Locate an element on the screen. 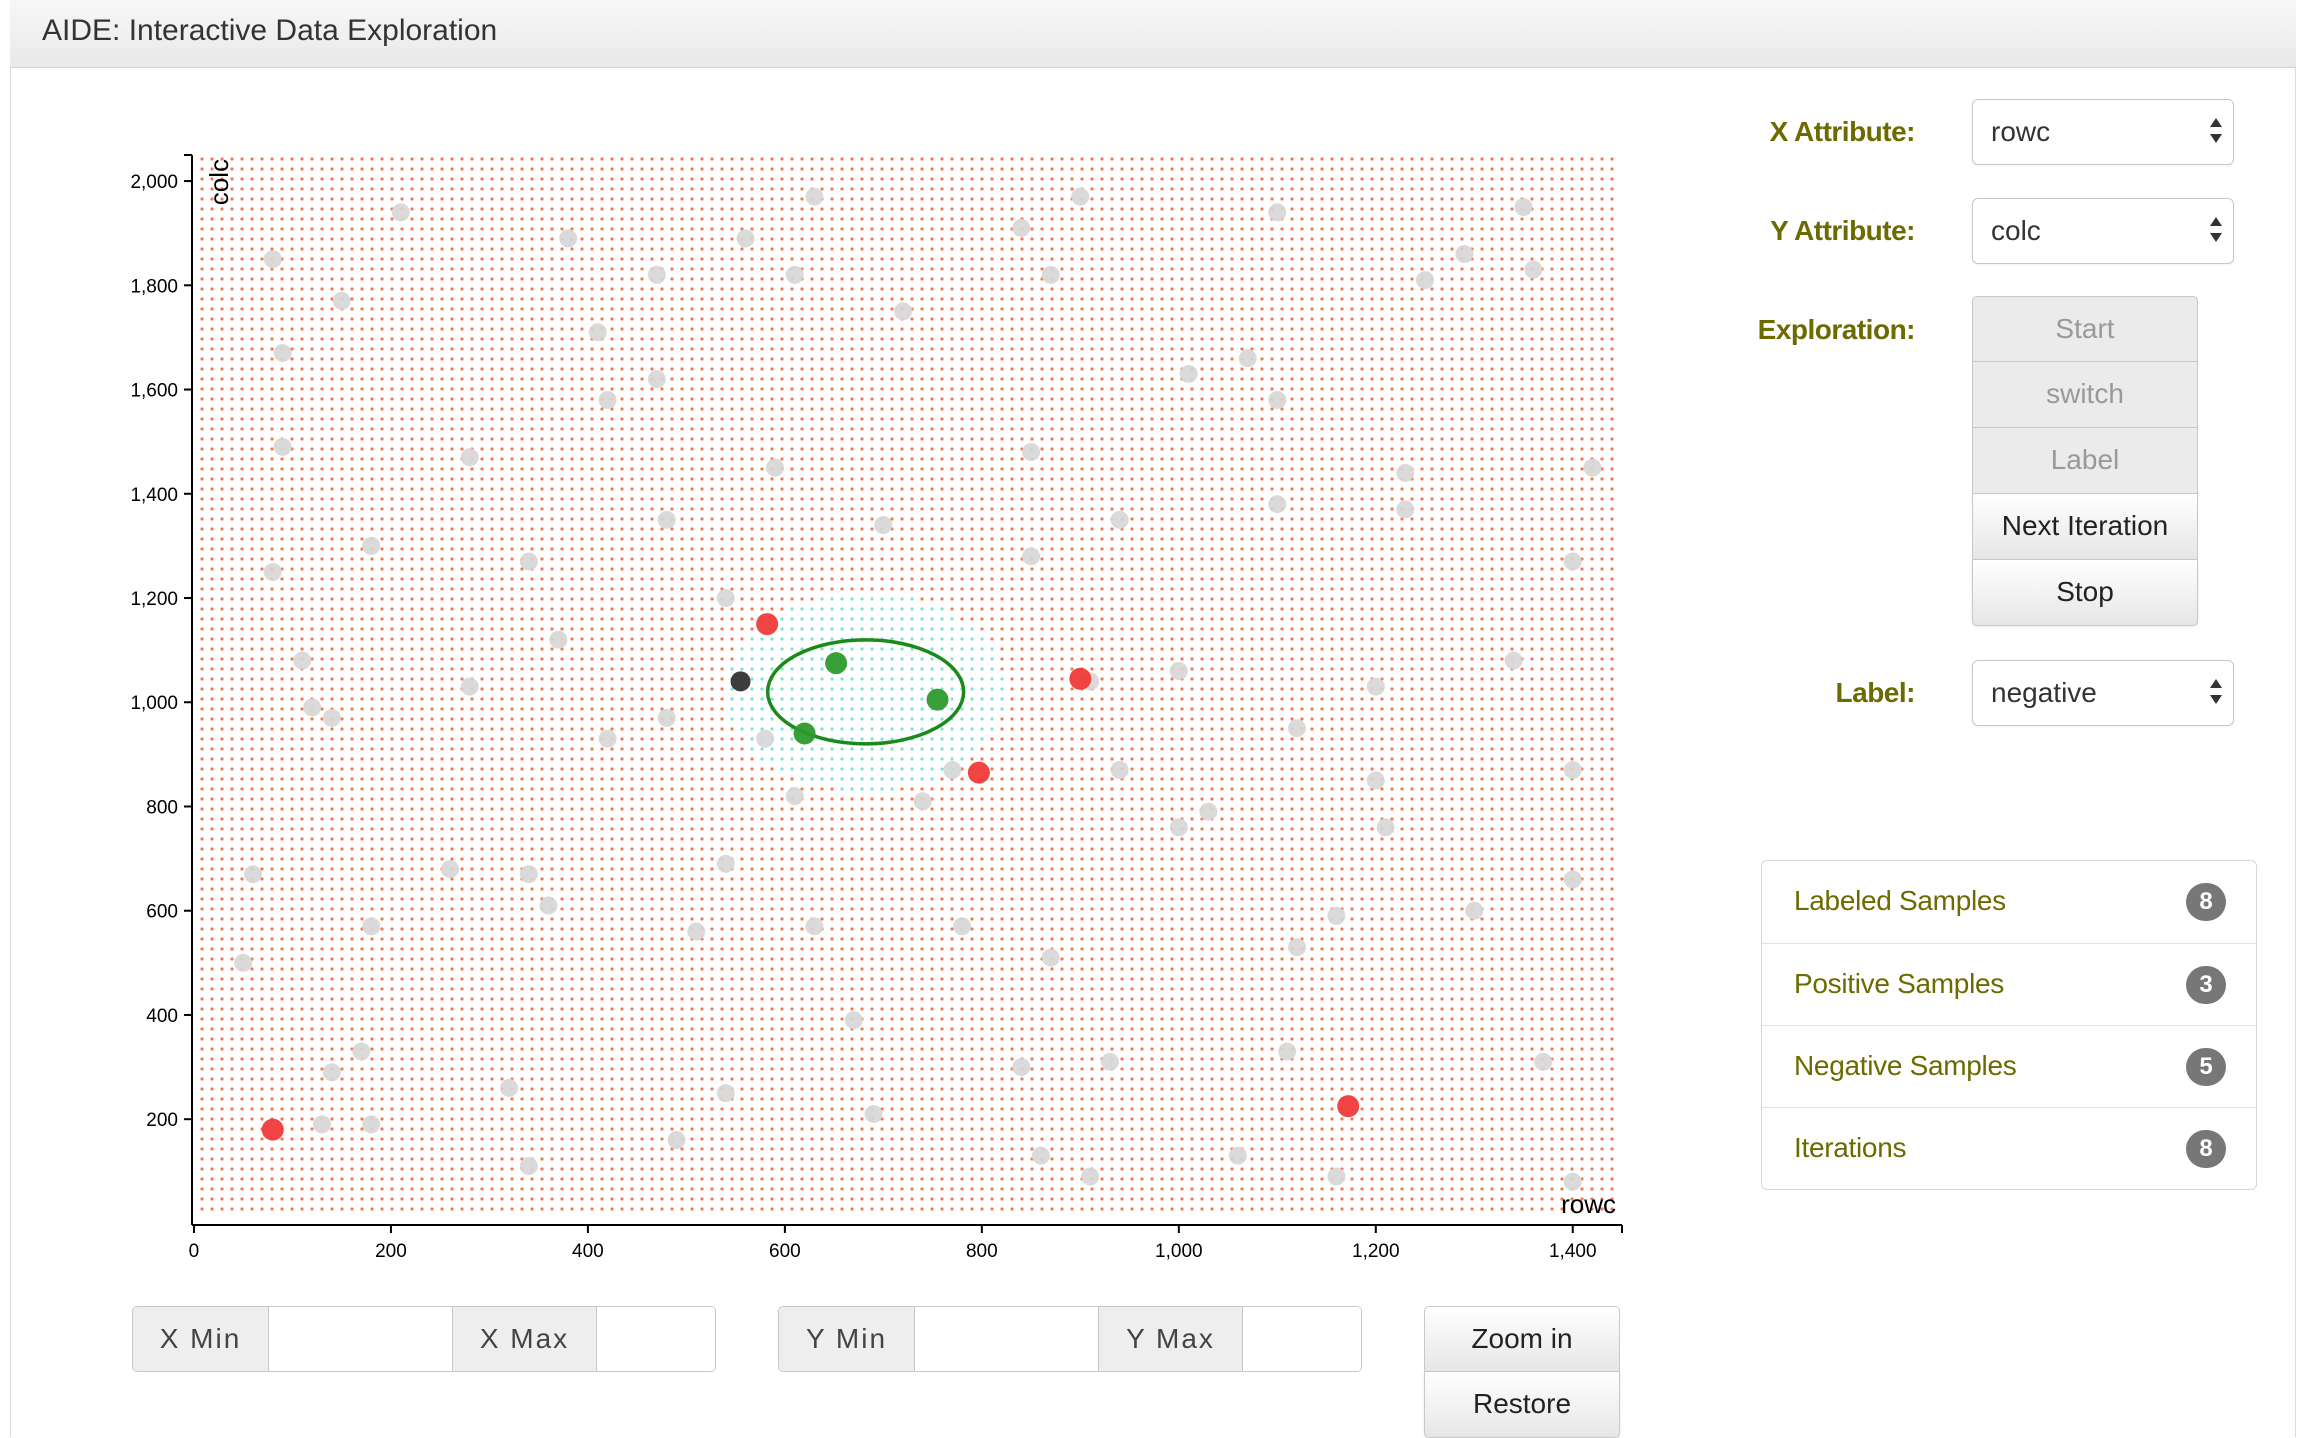 The image size is (2306, 1438). zoom-button-group: Zoom in Restore is located at coordinates (1522, 1372).